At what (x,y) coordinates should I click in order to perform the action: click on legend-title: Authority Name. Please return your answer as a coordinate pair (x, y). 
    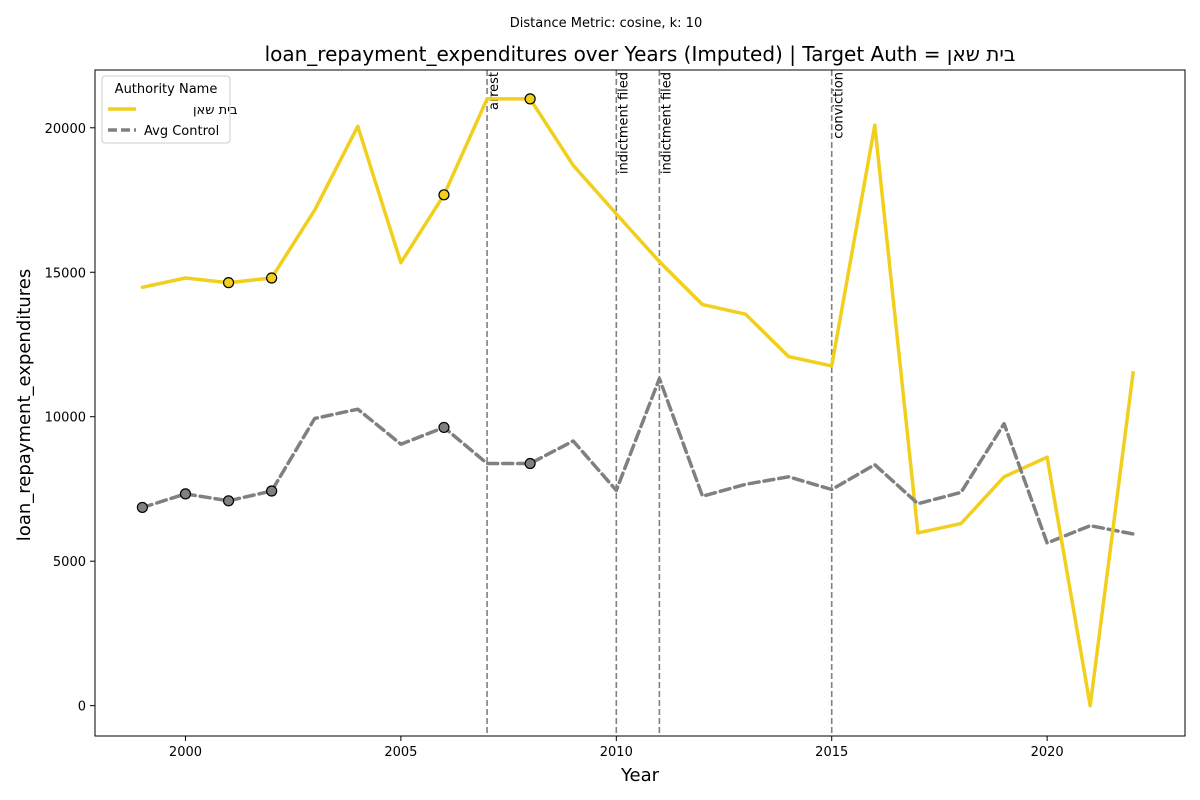
    Looking at the image, I should click on (166, 89).